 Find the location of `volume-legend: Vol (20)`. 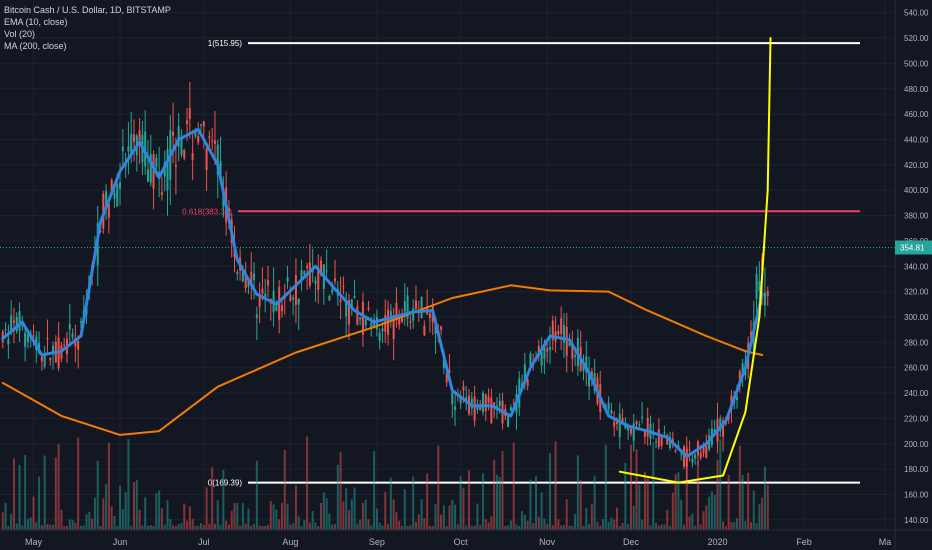

volume-legend: Vol (20) is located at coordinates (20, 34).